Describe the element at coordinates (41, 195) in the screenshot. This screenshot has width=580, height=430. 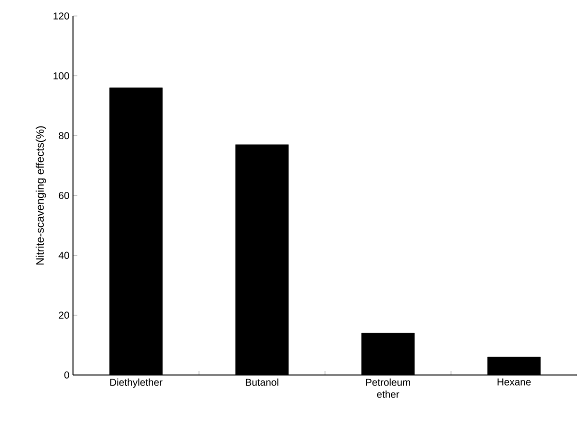
I see `y-axis-title: Nitrite-scavenging effects(%)` at that location.